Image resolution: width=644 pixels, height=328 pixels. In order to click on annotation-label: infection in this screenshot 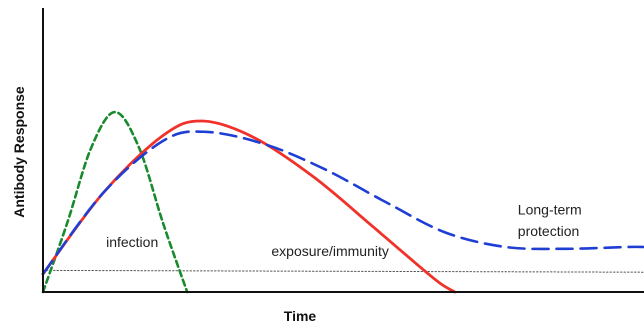, I will do `click(132, 242)`.